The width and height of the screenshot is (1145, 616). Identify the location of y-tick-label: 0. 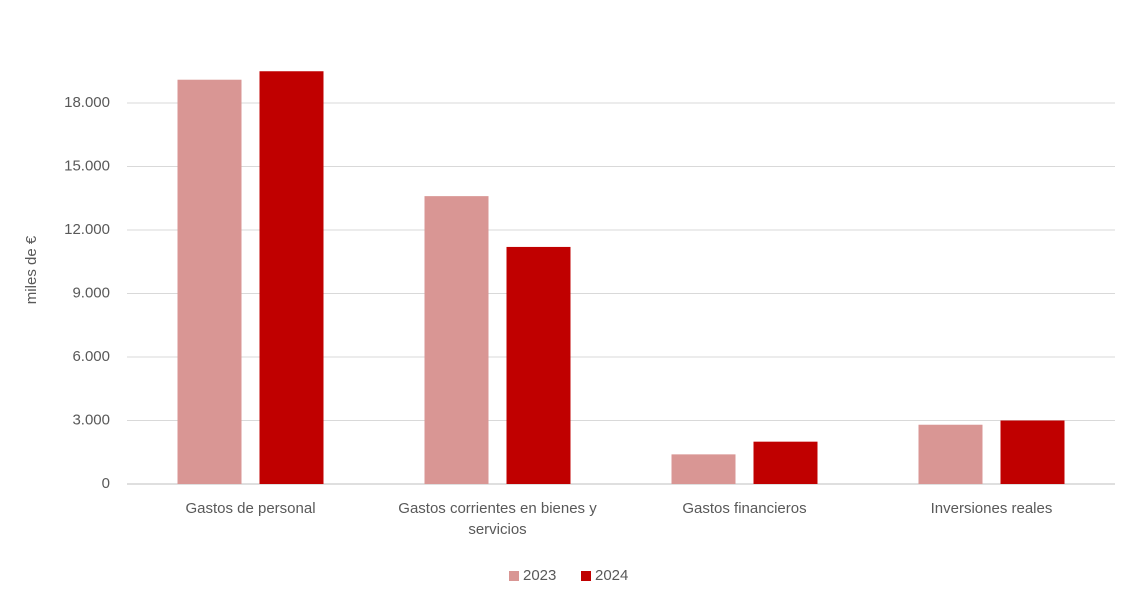
(106, 483).